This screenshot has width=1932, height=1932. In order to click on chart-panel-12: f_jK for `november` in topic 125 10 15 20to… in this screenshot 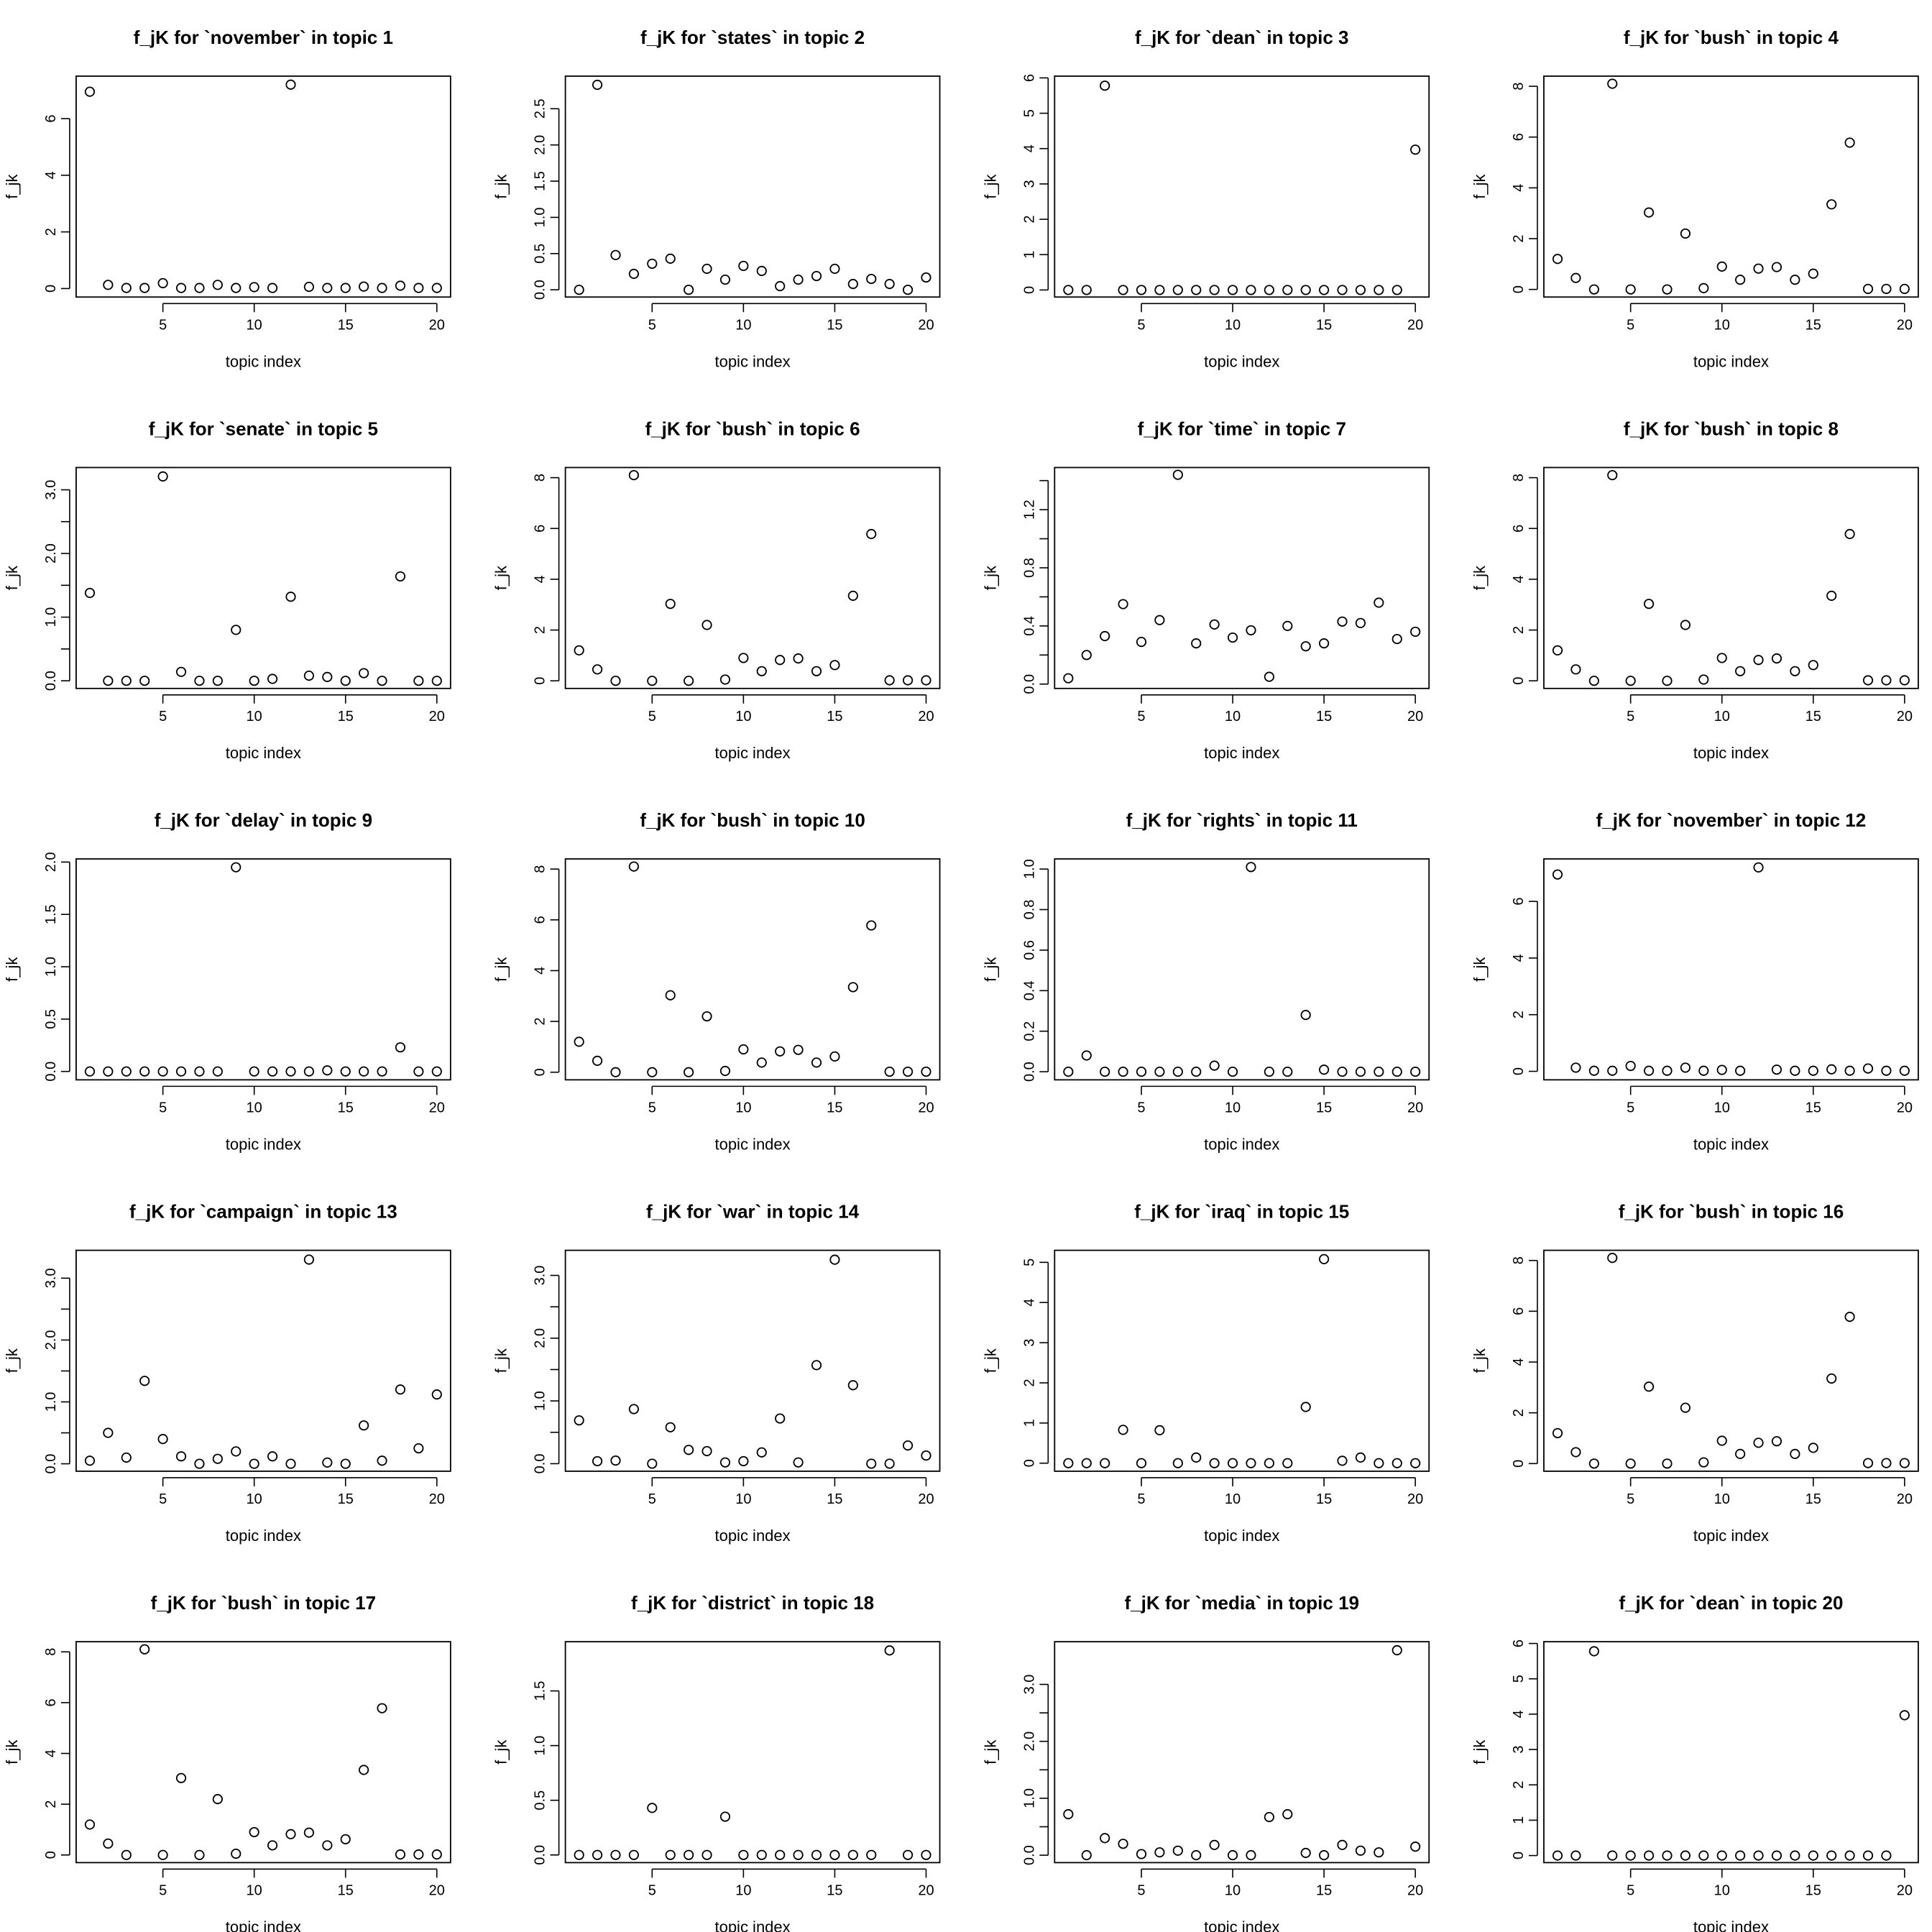, I will do `click(1695, 981)`.